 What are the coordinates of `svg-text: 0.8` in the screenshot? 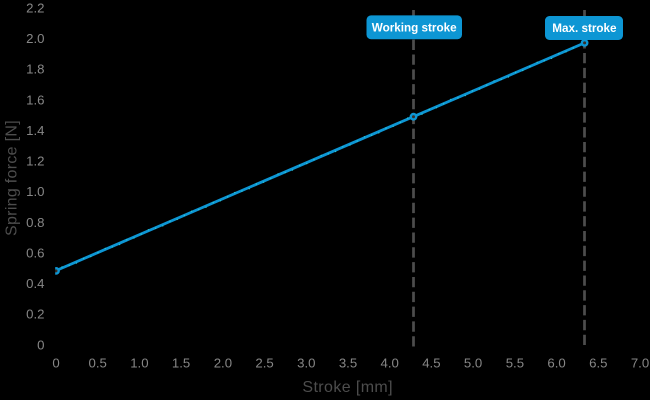 It's located at (35, 222).